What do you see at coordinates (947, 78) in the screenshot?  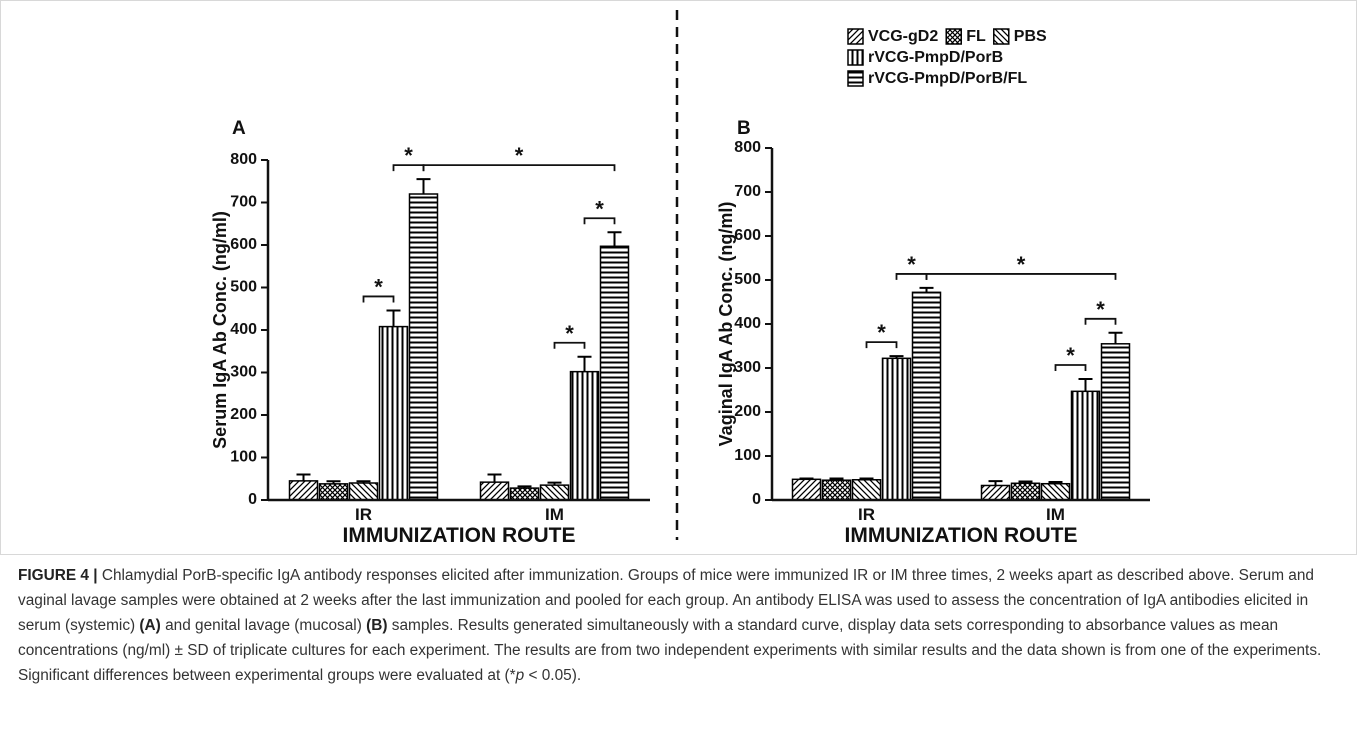 I see `legend-label: rVCG-PmpD/PorB/FL` at bounding box center [947, 78].